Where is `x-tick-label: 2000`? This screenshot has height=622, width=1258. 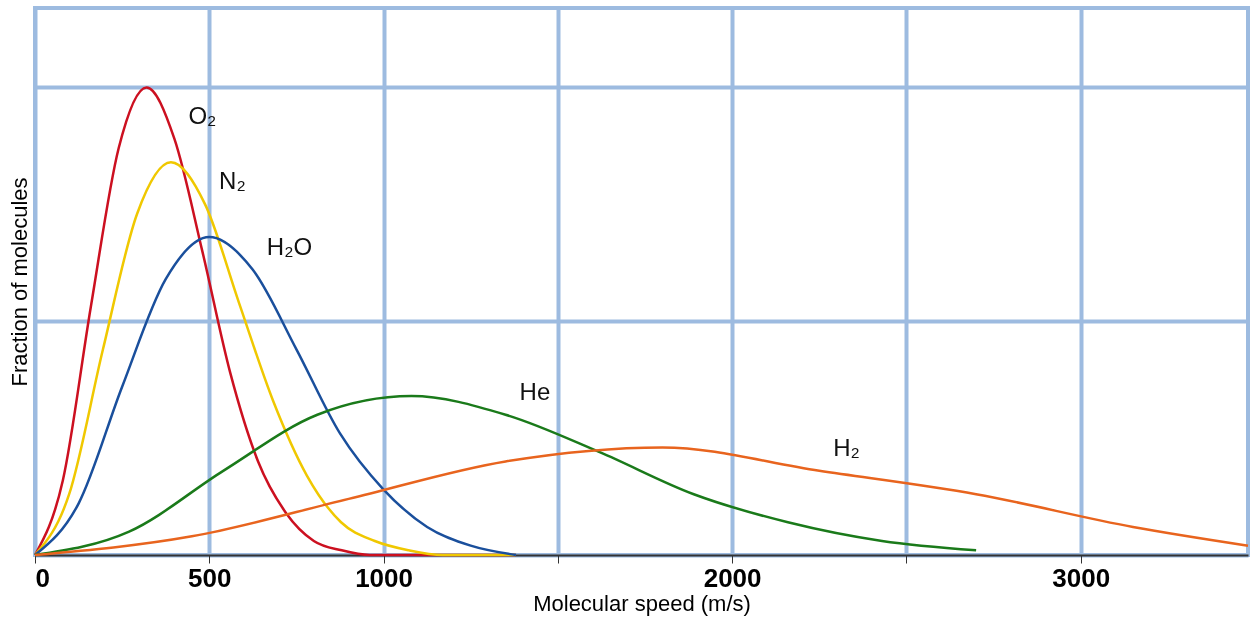 x-tick-label: 2000 is located at coordinates (732, 577).